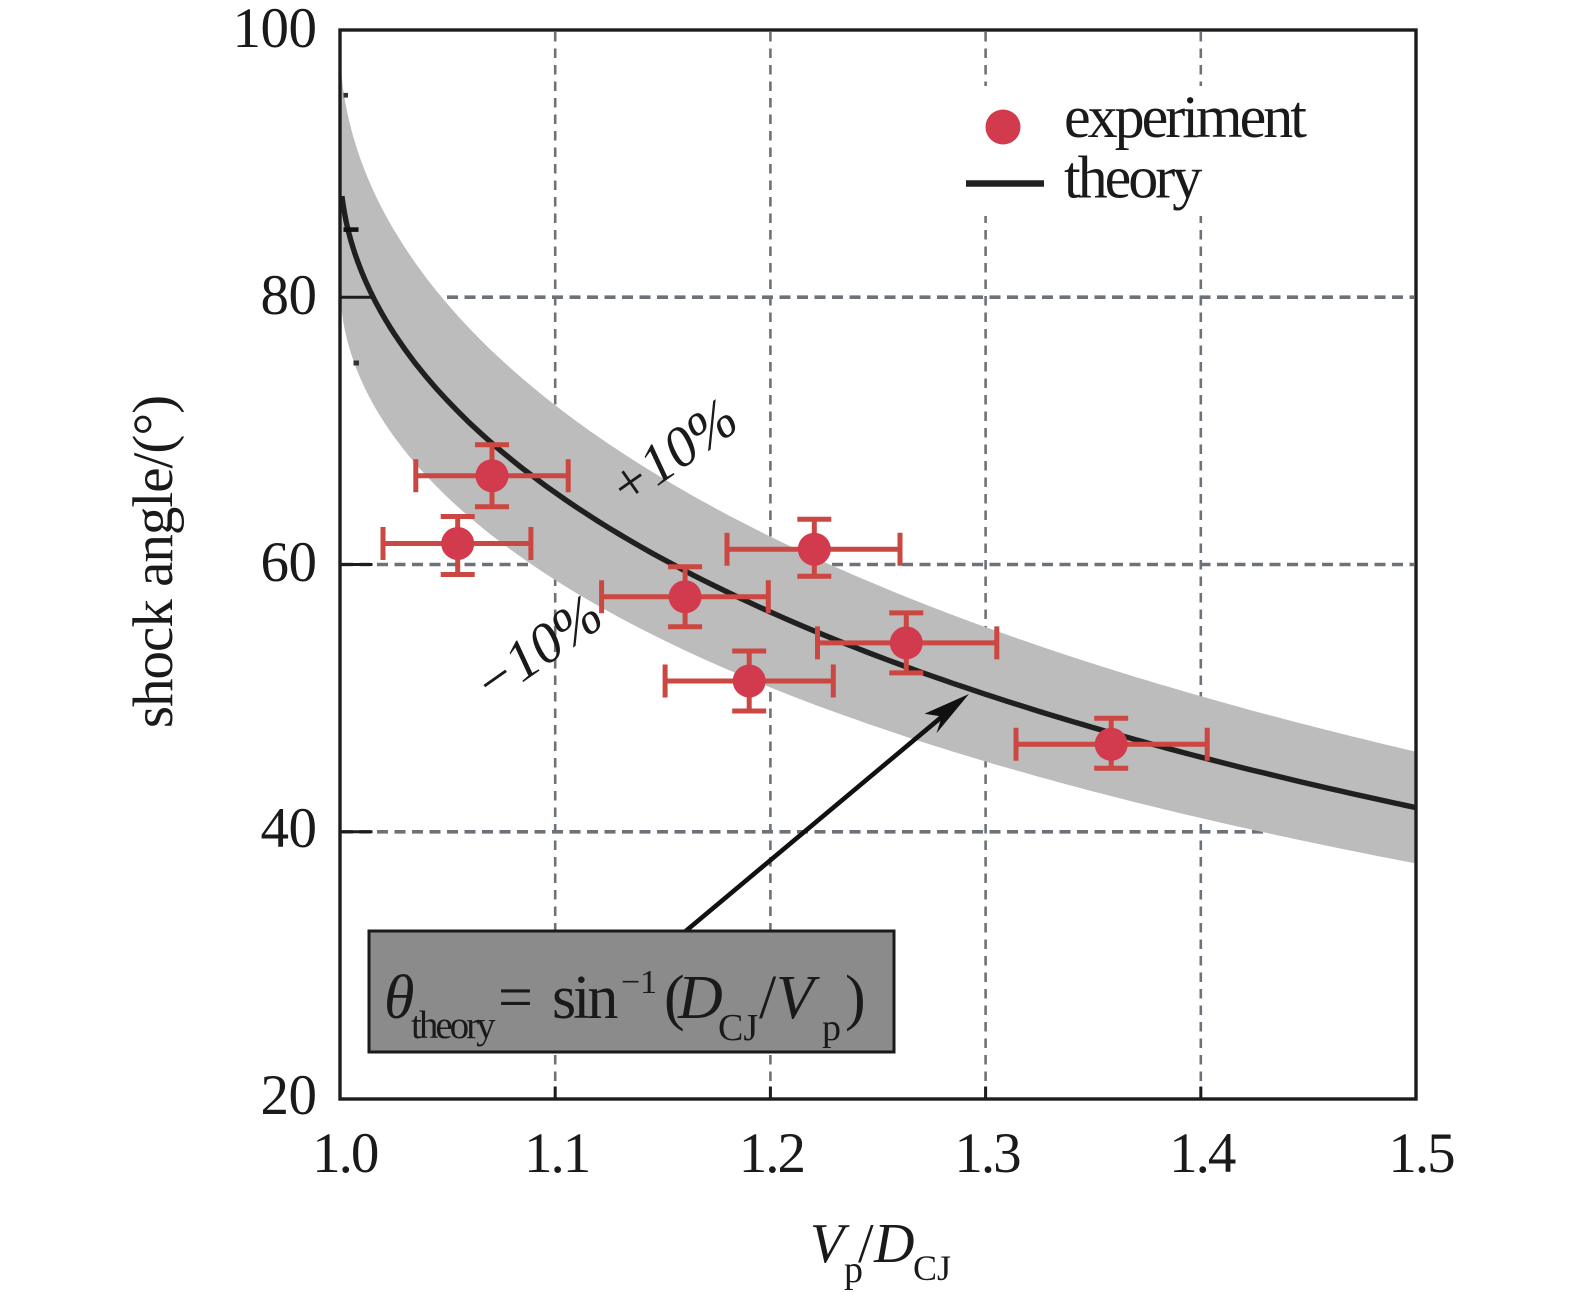 This screenshot has height=1292, width=1575. Describe the element at coordinates (289, 295) in the screenshot. I see `svg-text: 80` at that location.